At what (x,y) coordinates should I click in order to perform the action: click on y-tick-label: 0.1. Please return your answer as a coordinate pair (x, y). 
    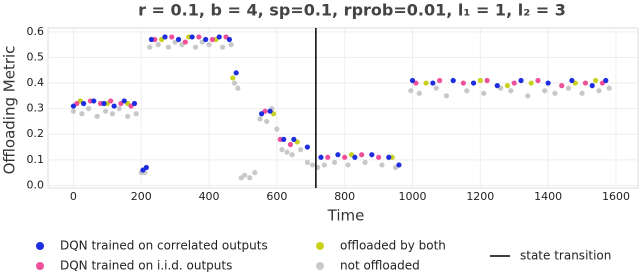
    Looking at the image, I should click on (36, 159).